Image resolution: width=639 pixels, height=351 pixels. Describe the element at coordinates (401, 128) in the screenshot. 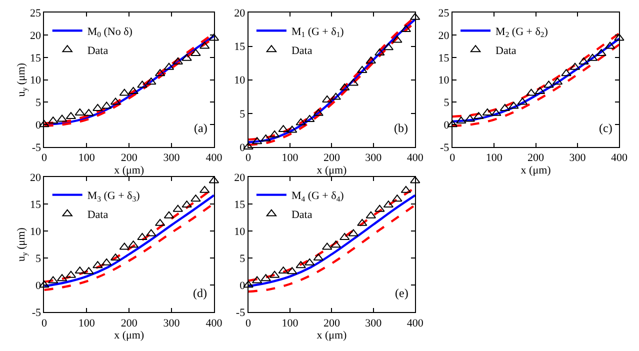

I see `annotation: (b)` at that location.